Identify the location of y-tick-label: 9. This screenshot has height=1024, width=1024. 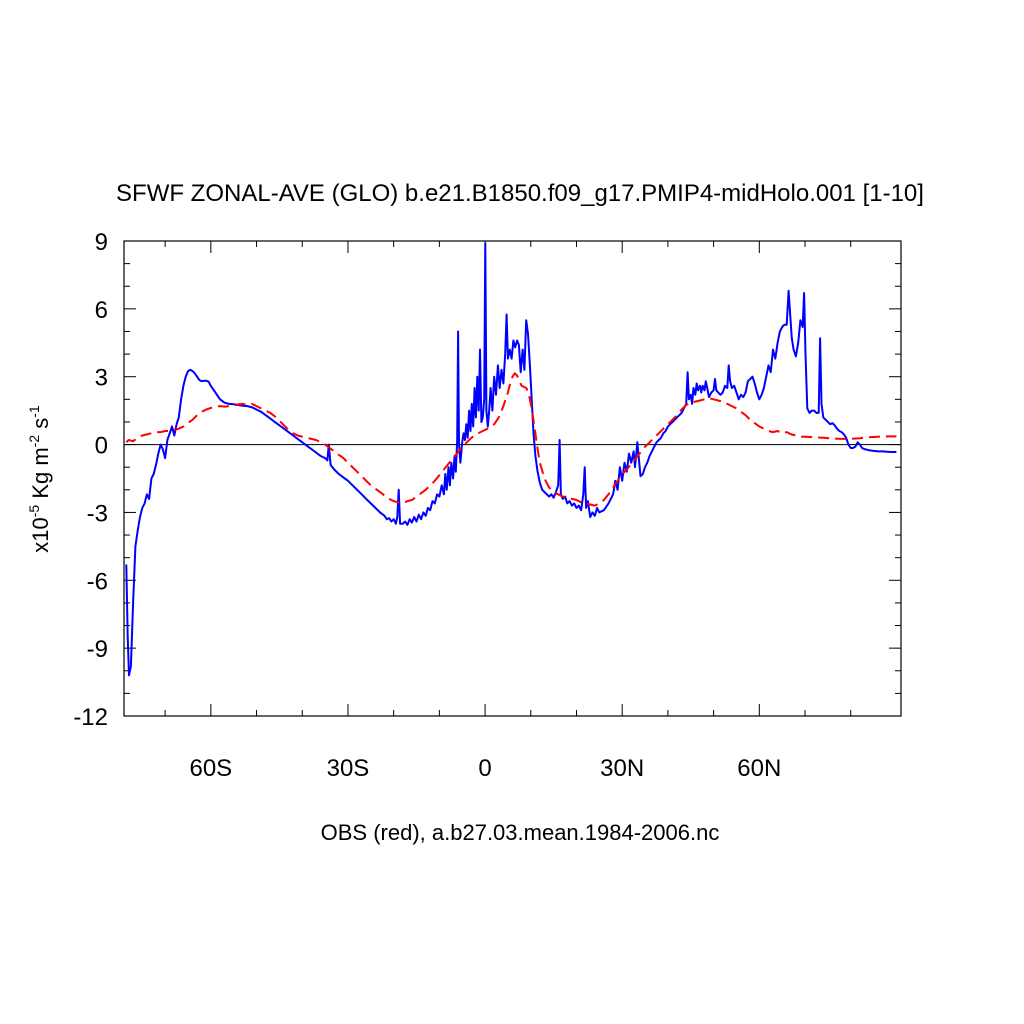
(101, 242).